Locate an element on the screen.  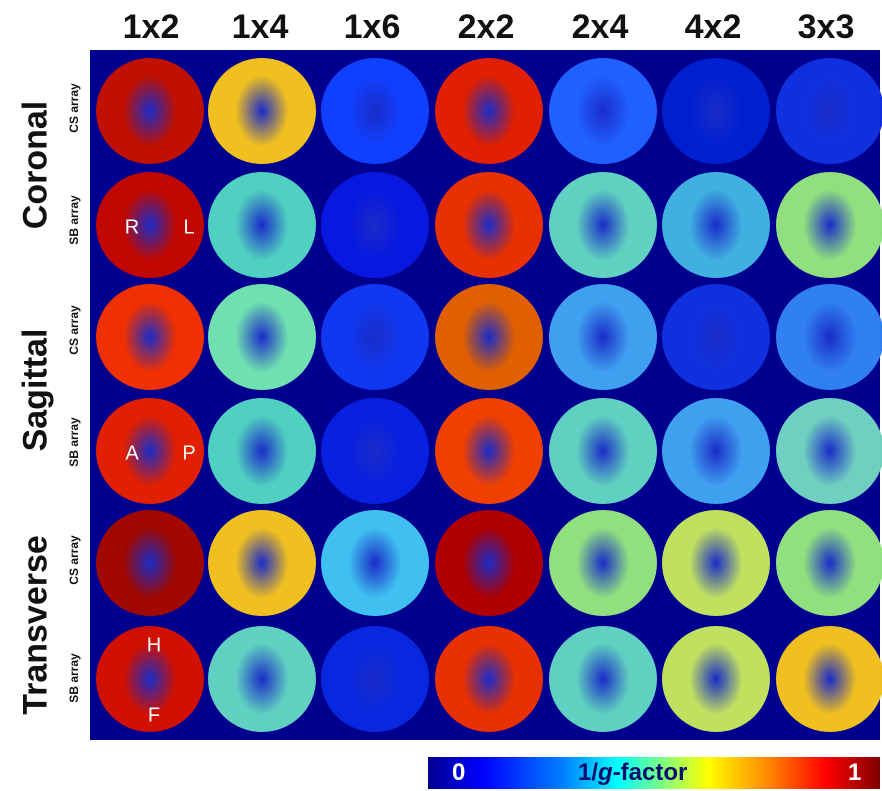
orientation-label: P is located at coordinates (189, 453).